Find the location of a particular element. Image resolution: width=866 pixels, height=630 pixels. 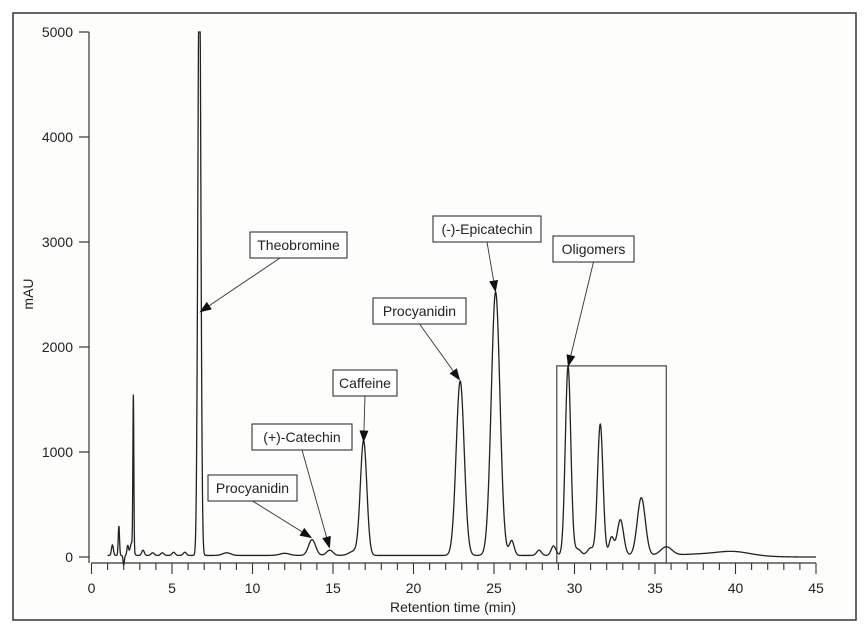

y-axis-label: mAU is located at coordinates (28, 293).